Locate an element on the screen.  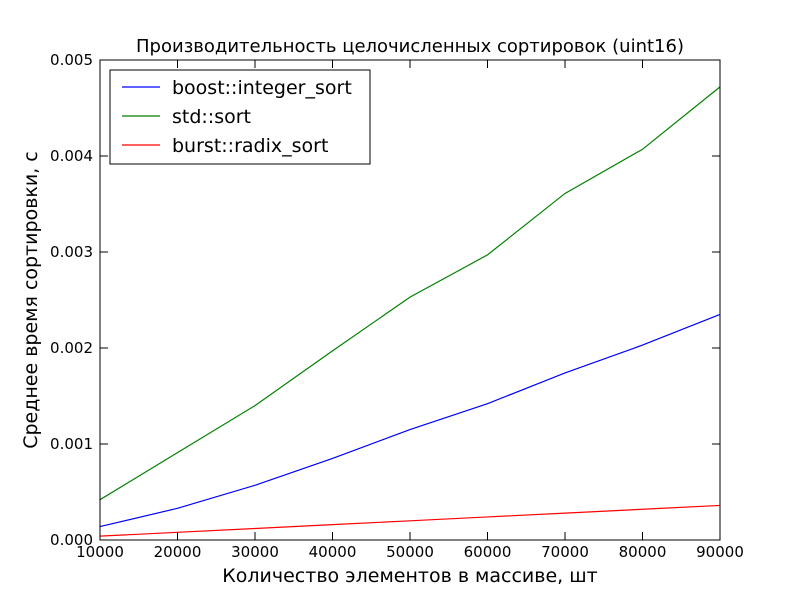
x-tick-label: 50000 is located at coordinates (410, 552).